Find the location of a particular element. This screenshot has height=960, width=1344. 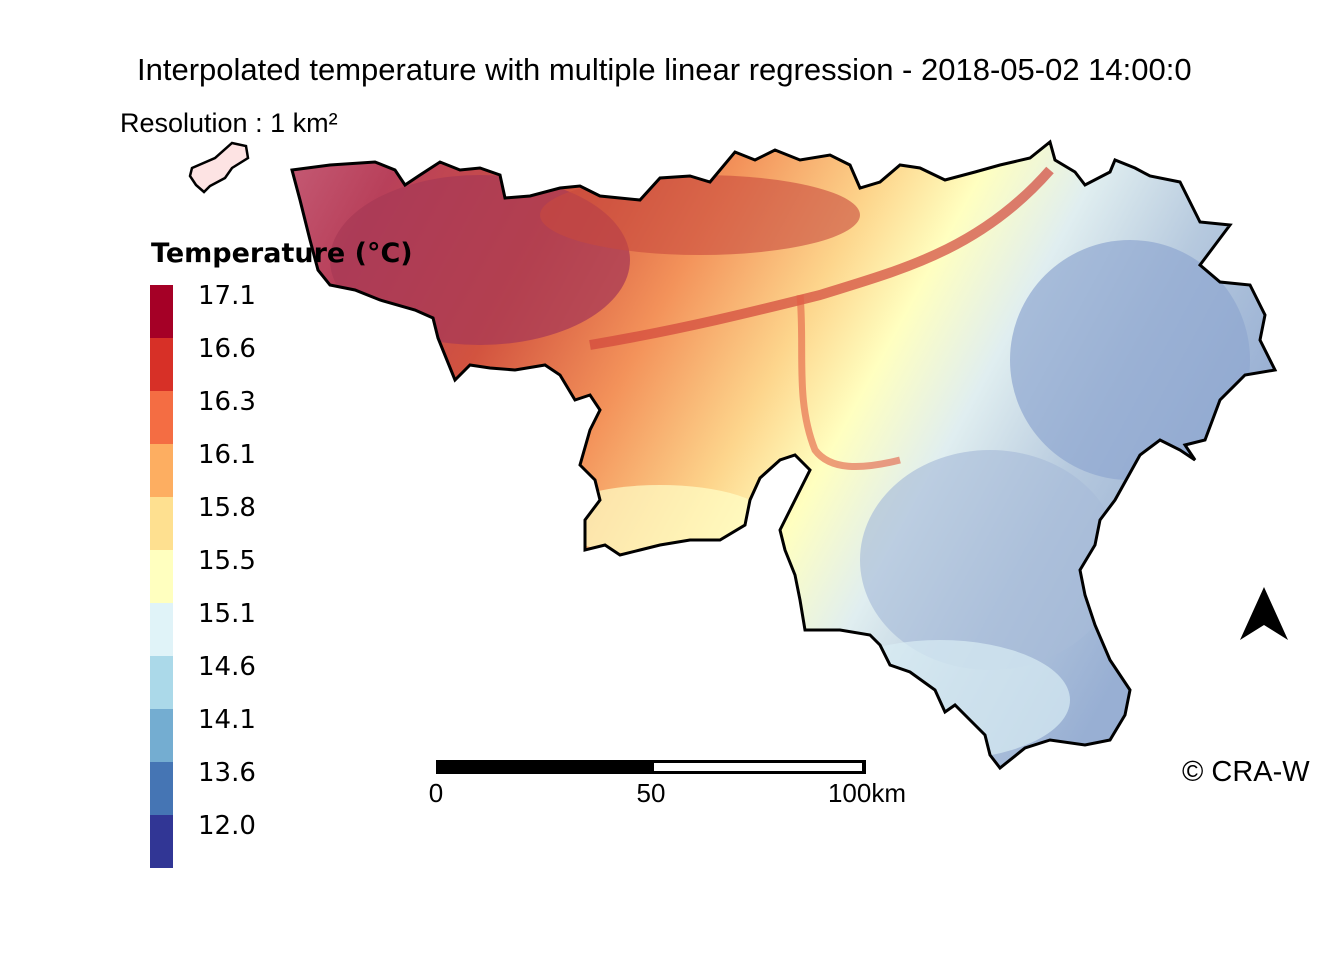

legend-title: Temperature (°C) is located at coordinates (282, 253).